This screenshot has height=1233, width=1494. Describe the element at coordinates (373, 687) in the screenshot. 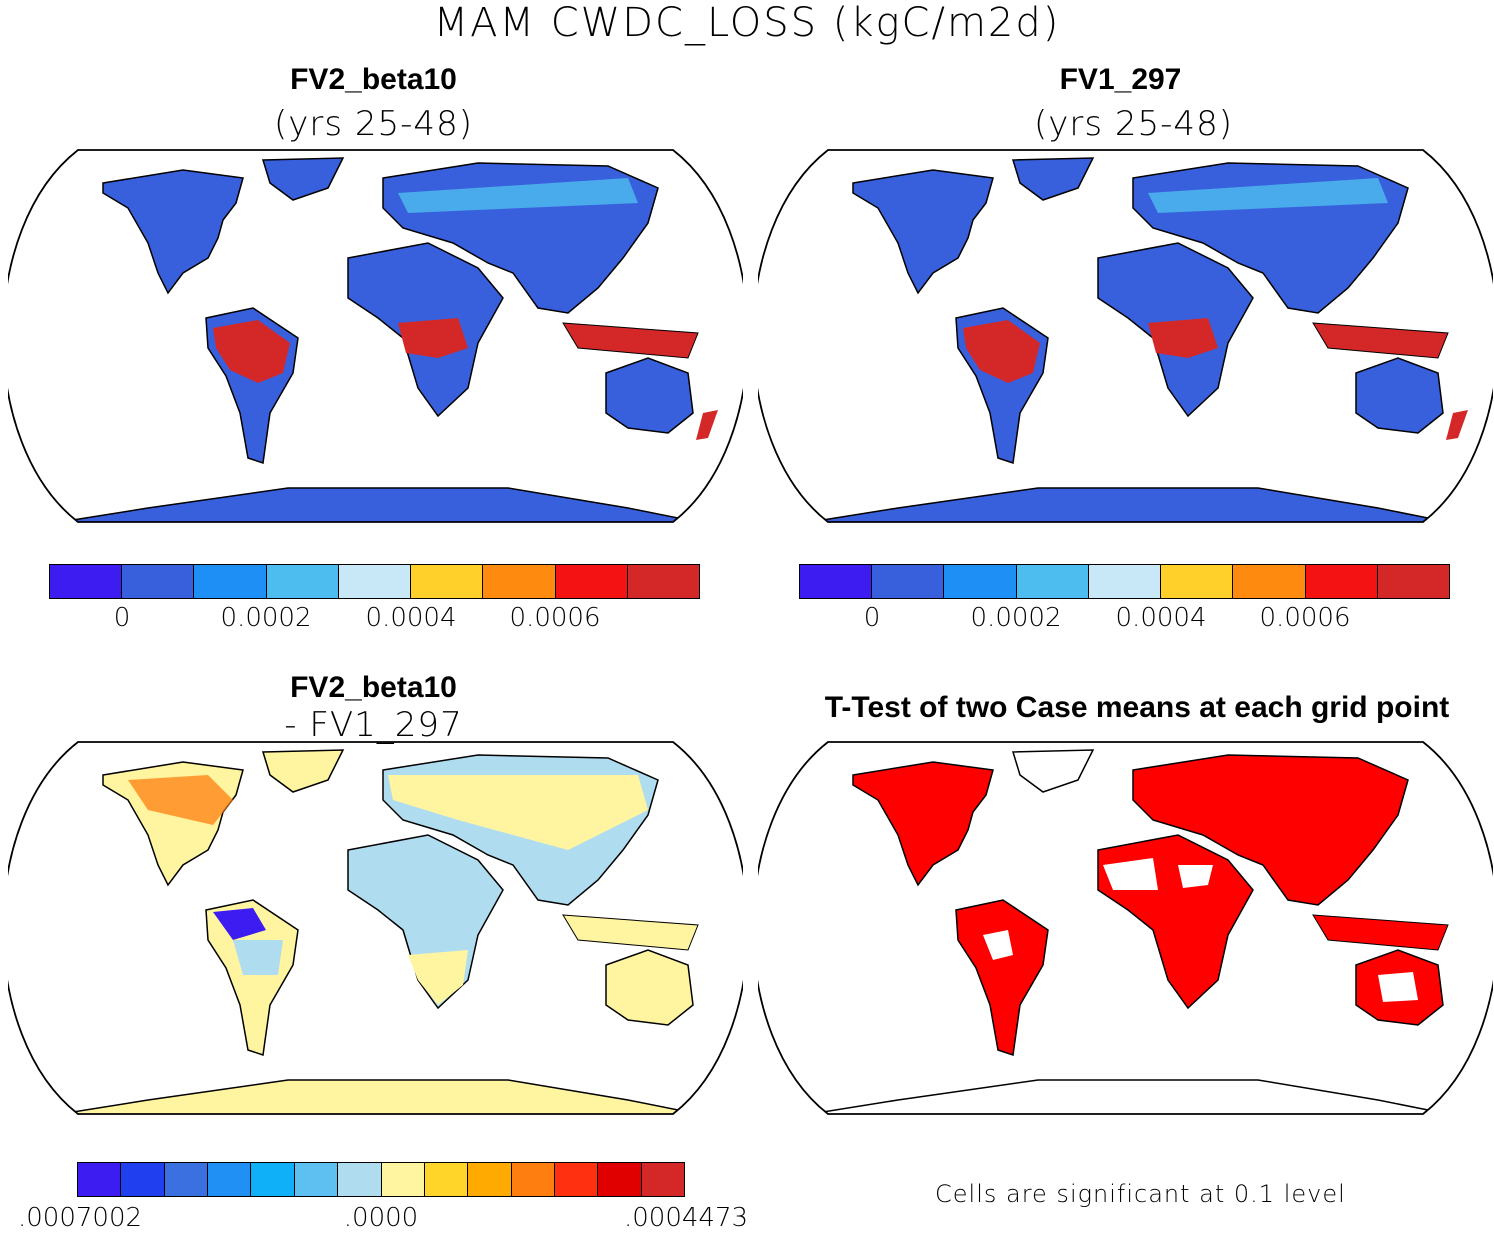

I see `panel3-title: FV2_beta10` at that location.